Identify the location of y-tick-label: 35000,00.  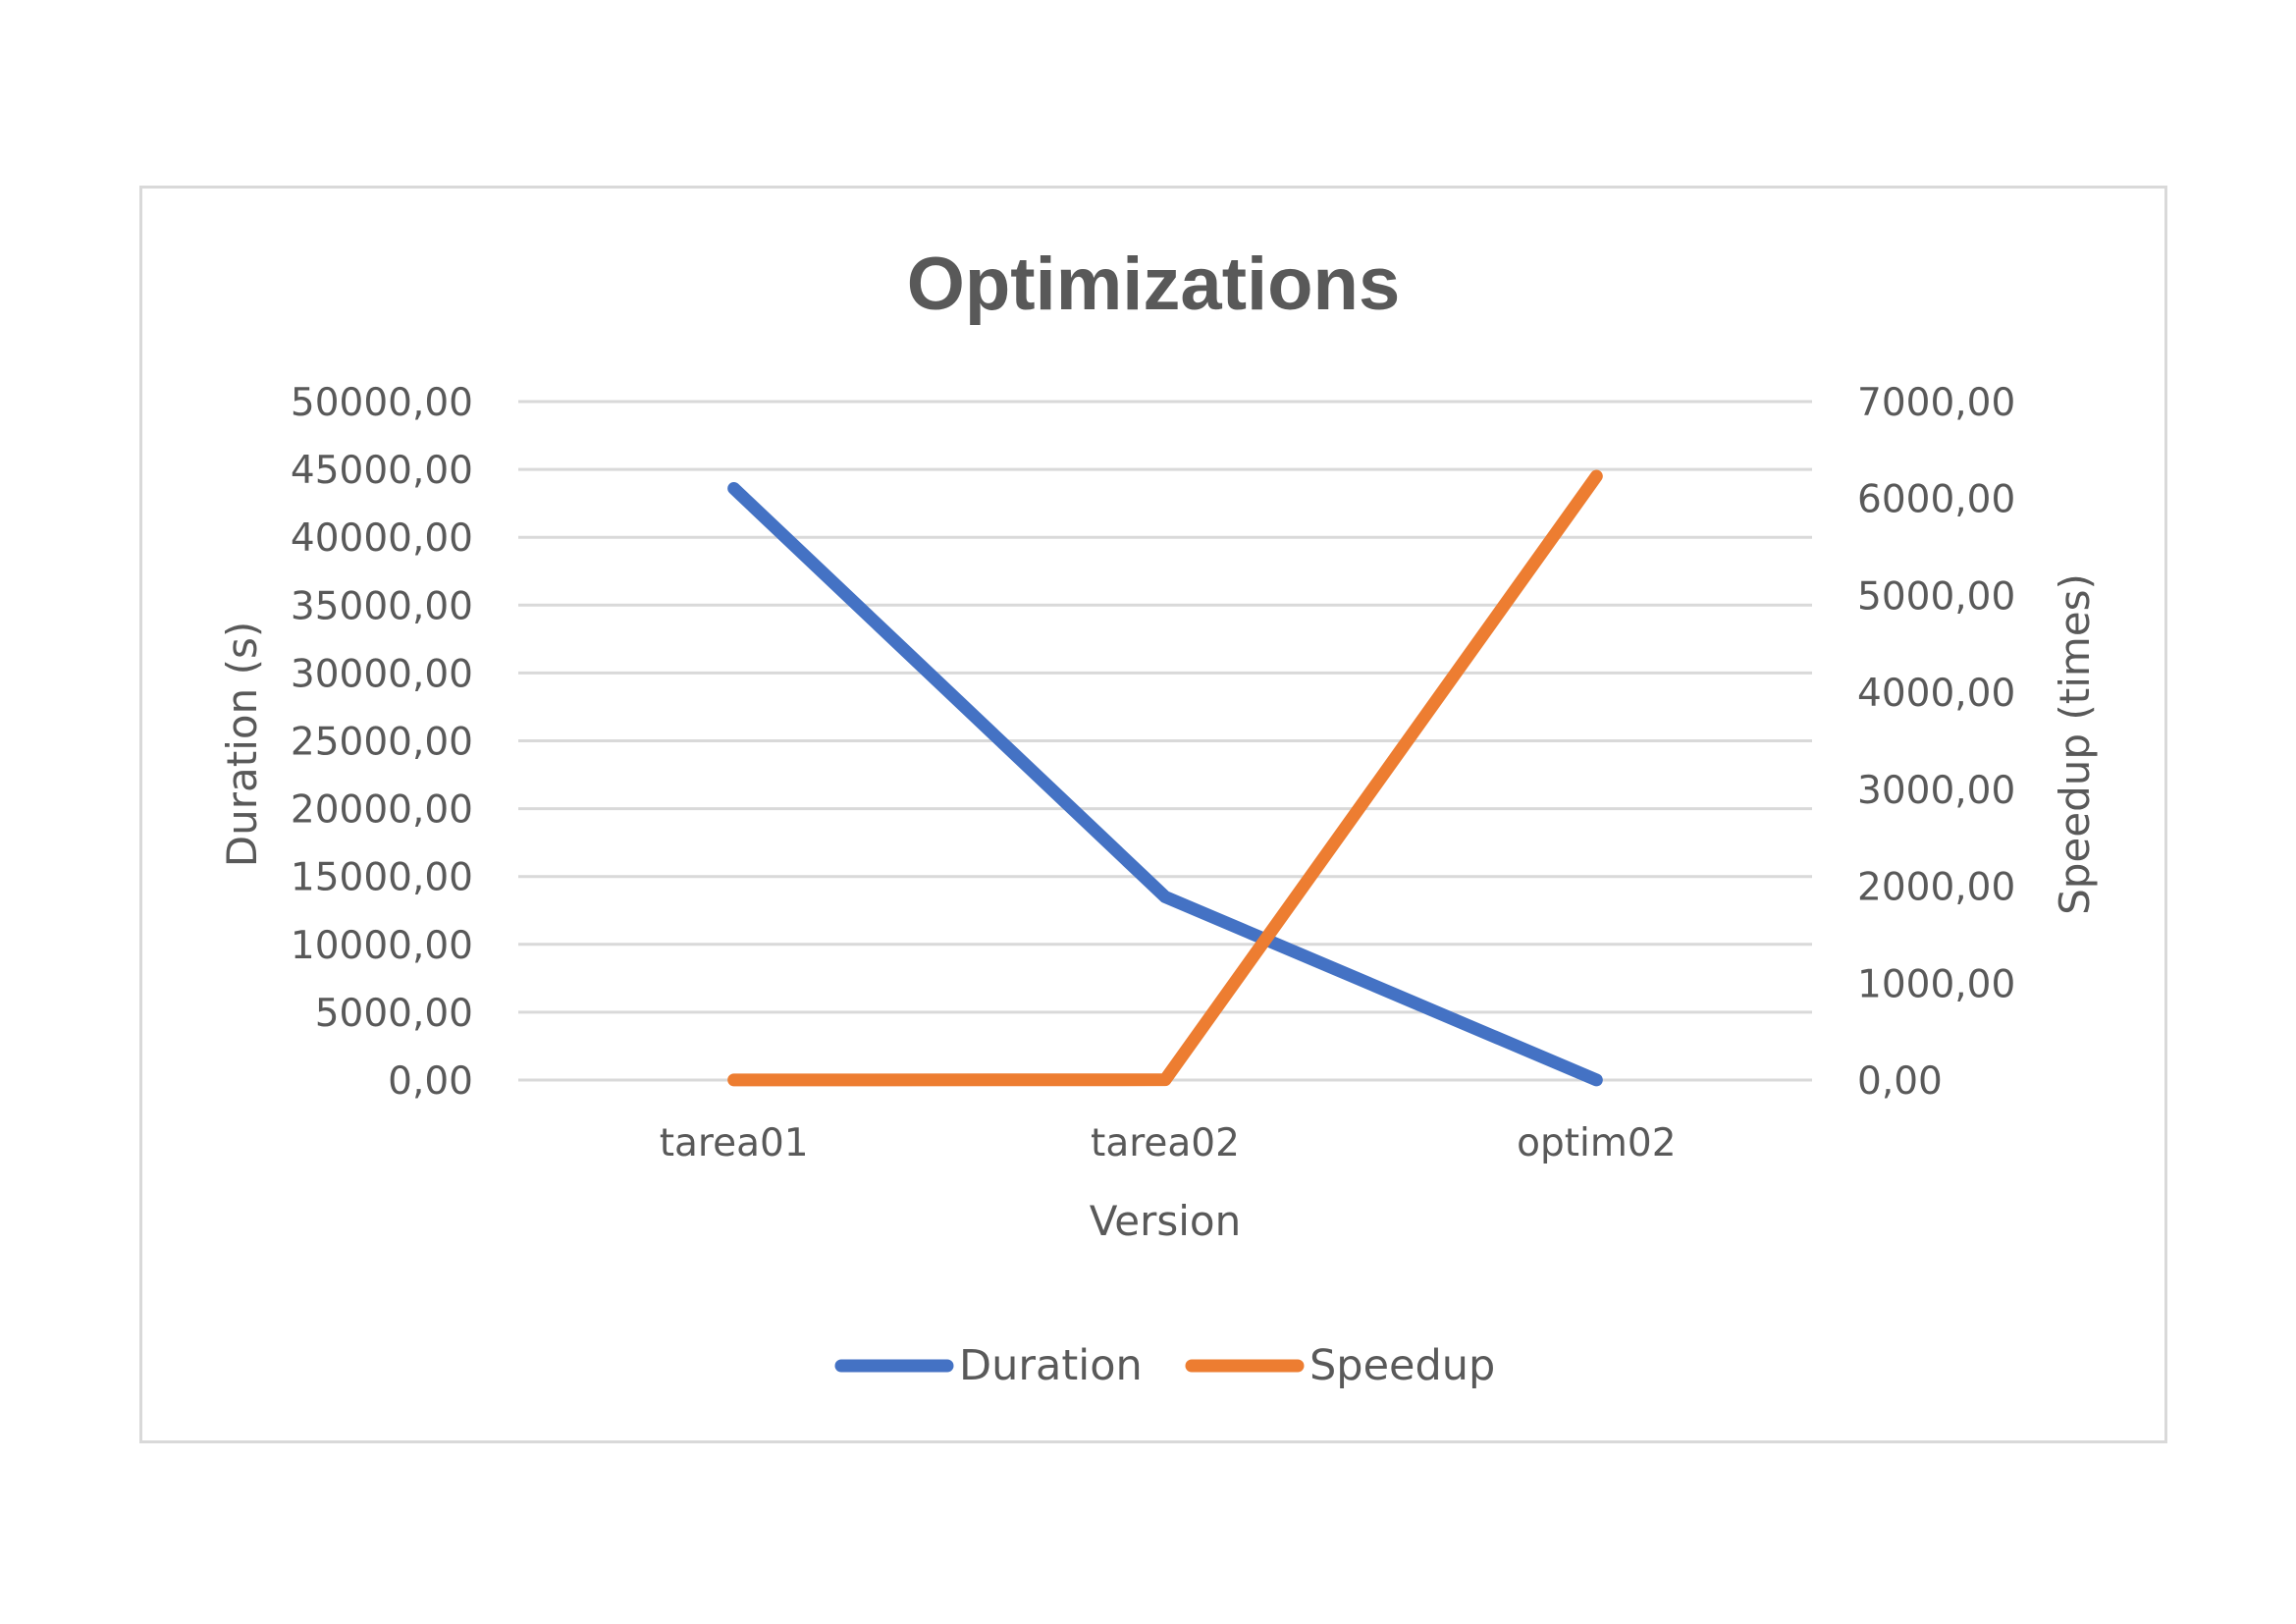
(382, 606).